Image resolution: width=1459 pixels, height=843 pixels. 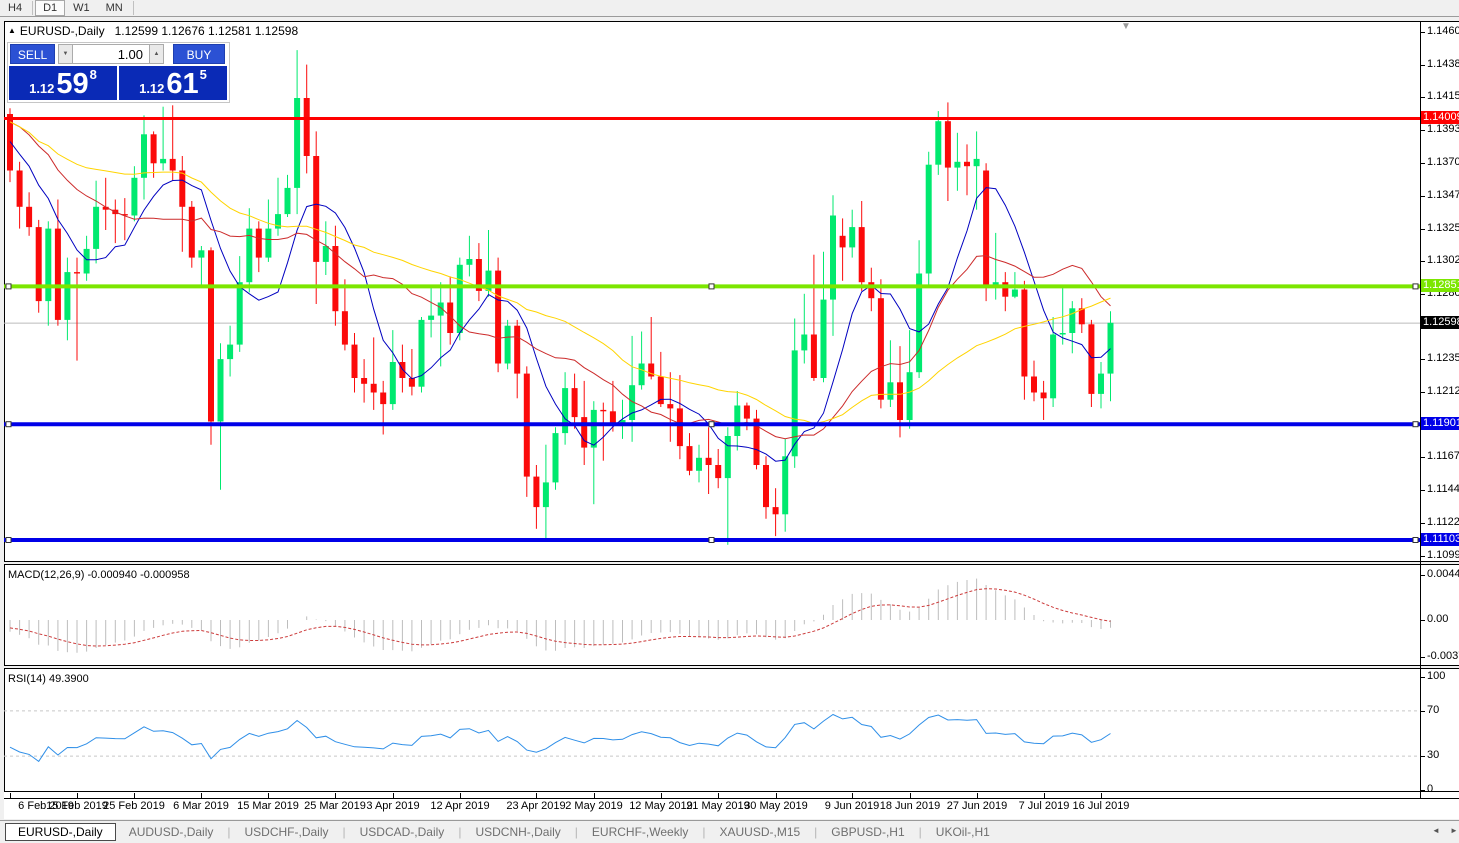 I want to click on buy-button: BUY, so click(x=199, y=54).